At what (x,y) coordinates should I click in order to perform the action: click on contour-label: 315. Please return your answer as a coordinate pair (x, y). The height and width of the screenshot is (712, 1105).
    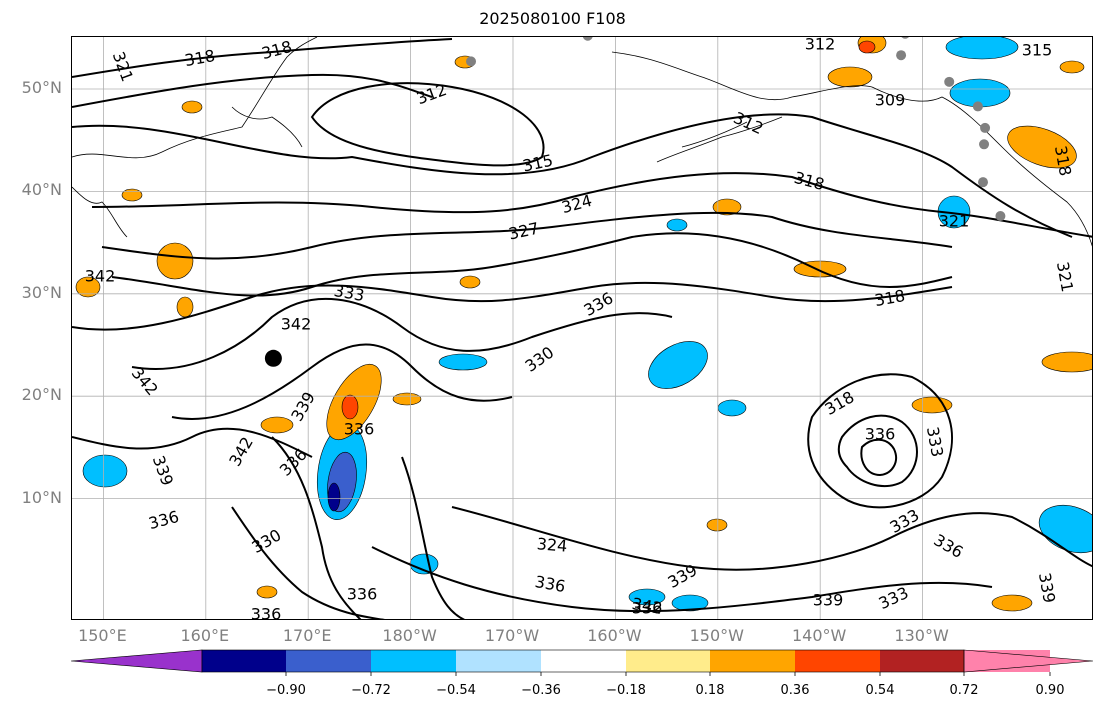
    Looking at the image, I should click on (538, 163).